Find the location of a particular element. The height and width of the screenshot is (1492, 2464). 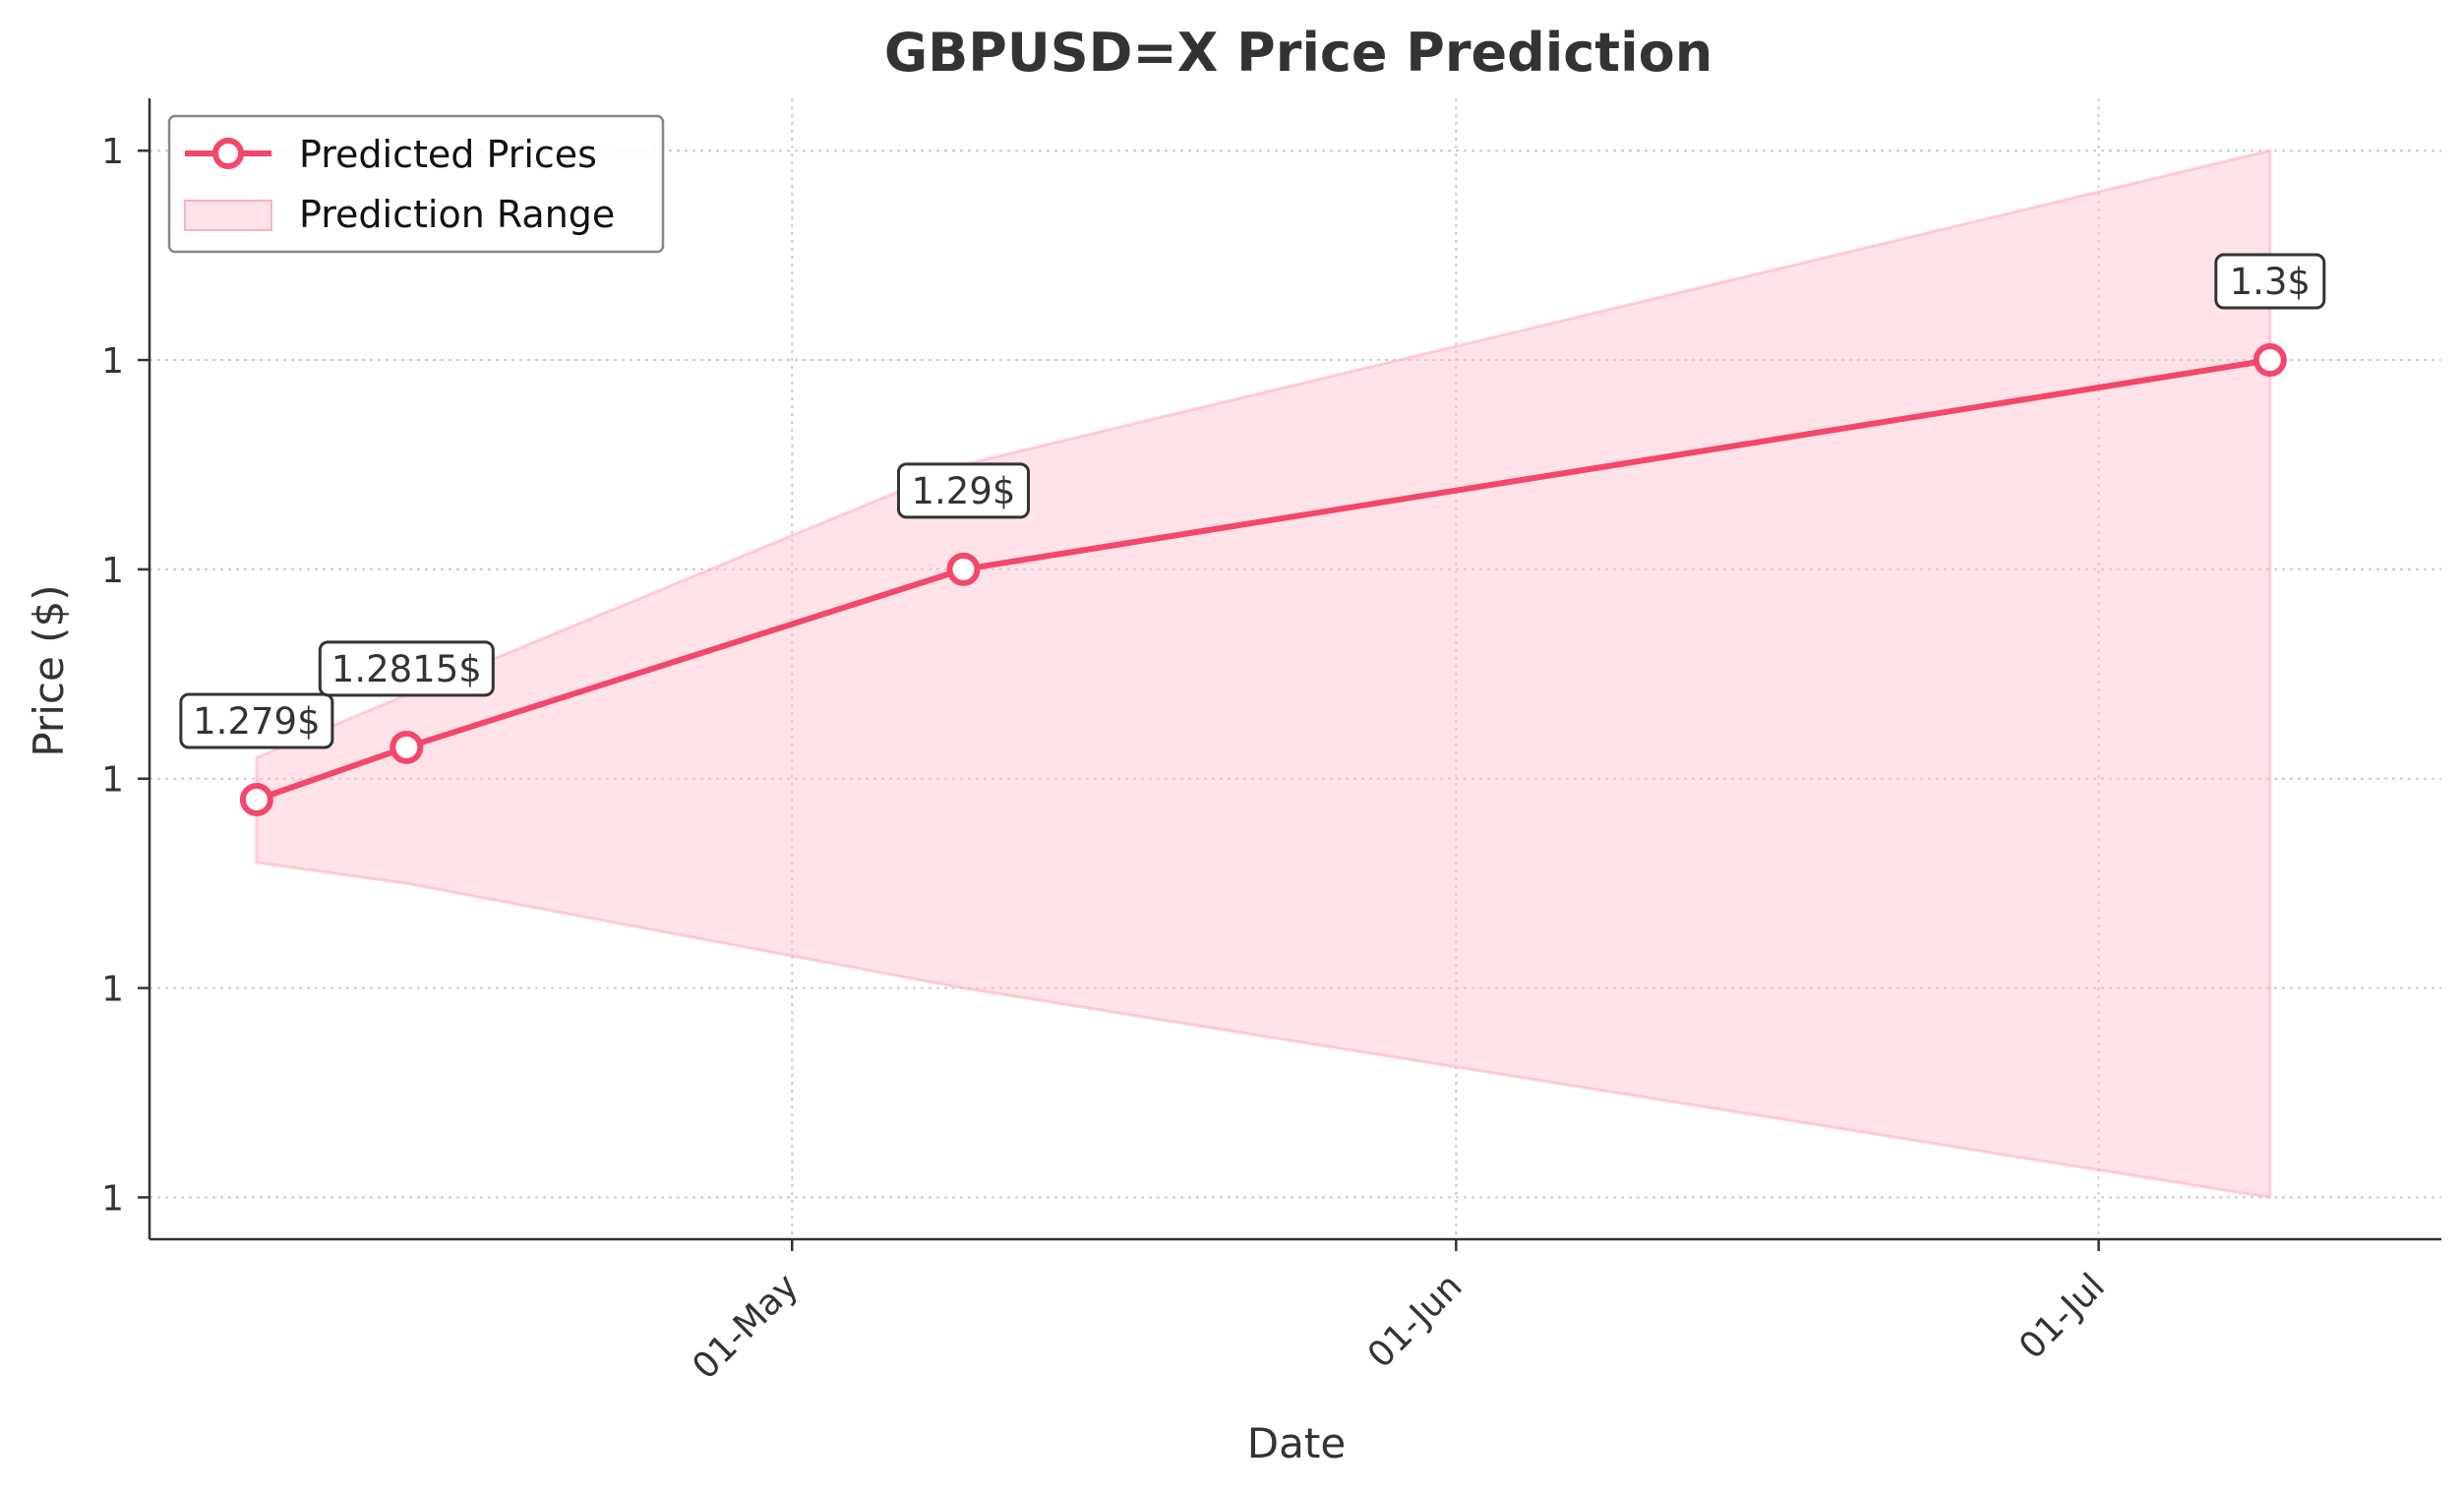

data-label: 1.3$ is located at coordinates (2270, 282).